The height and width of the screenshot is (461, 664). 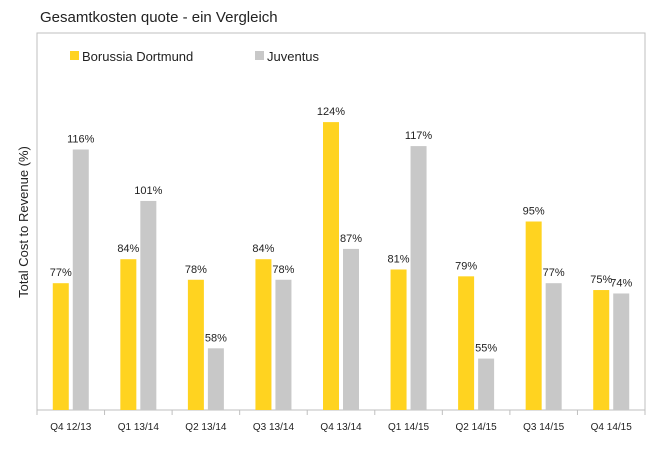 What do you see at coordinates (274, 427) in the screenshot?
I see `x-tick-label: Q3 13/14` at bounding box center [274, 427].